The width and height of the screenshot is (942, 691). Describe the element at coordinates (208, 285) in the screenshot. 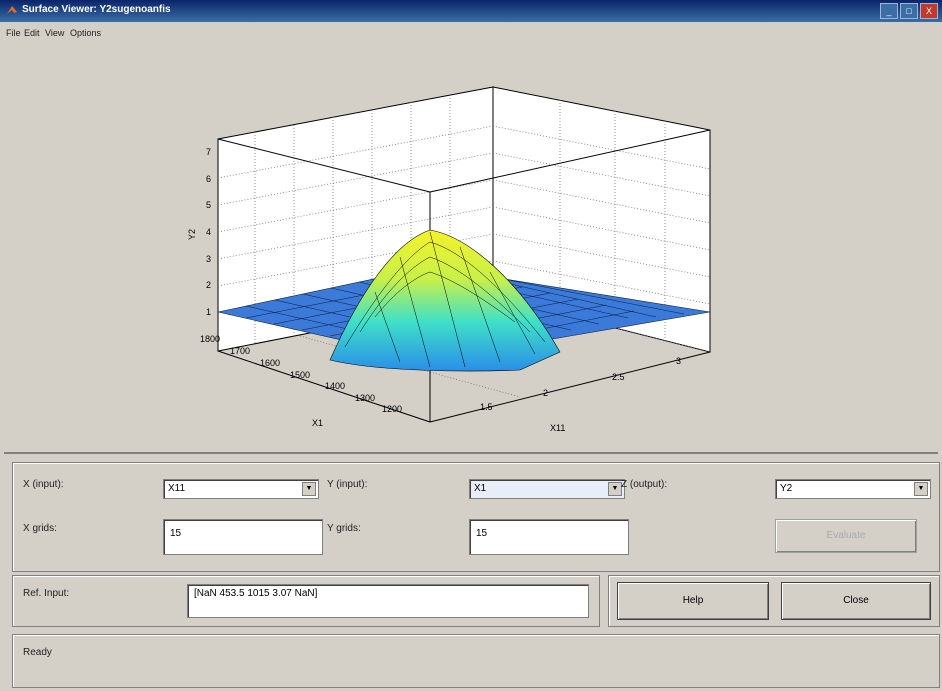

I see `z-tick: 2` at that location.